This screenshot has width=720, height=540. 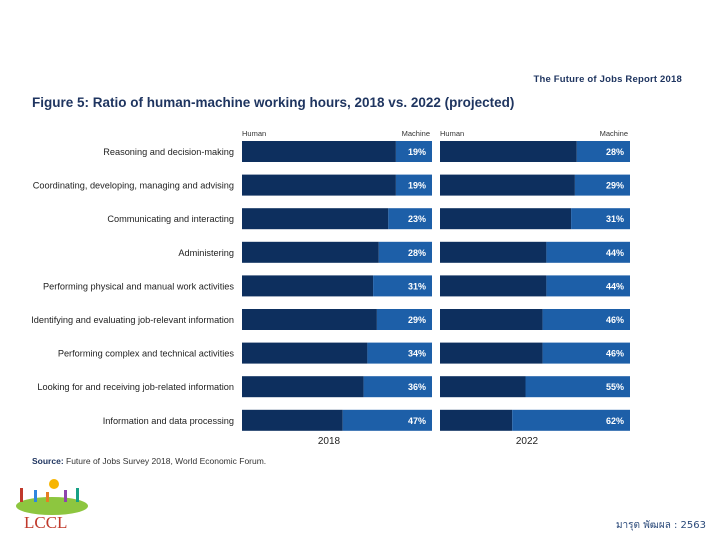 I want to click on logo-text: LCCL, so click(x=45, y=521).